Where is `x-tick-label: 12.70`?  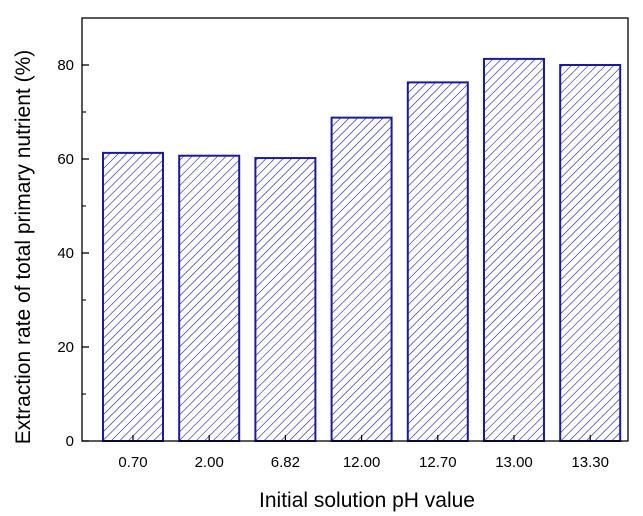 x-tick-label: 12.70 is located at coordinates (438, 462).